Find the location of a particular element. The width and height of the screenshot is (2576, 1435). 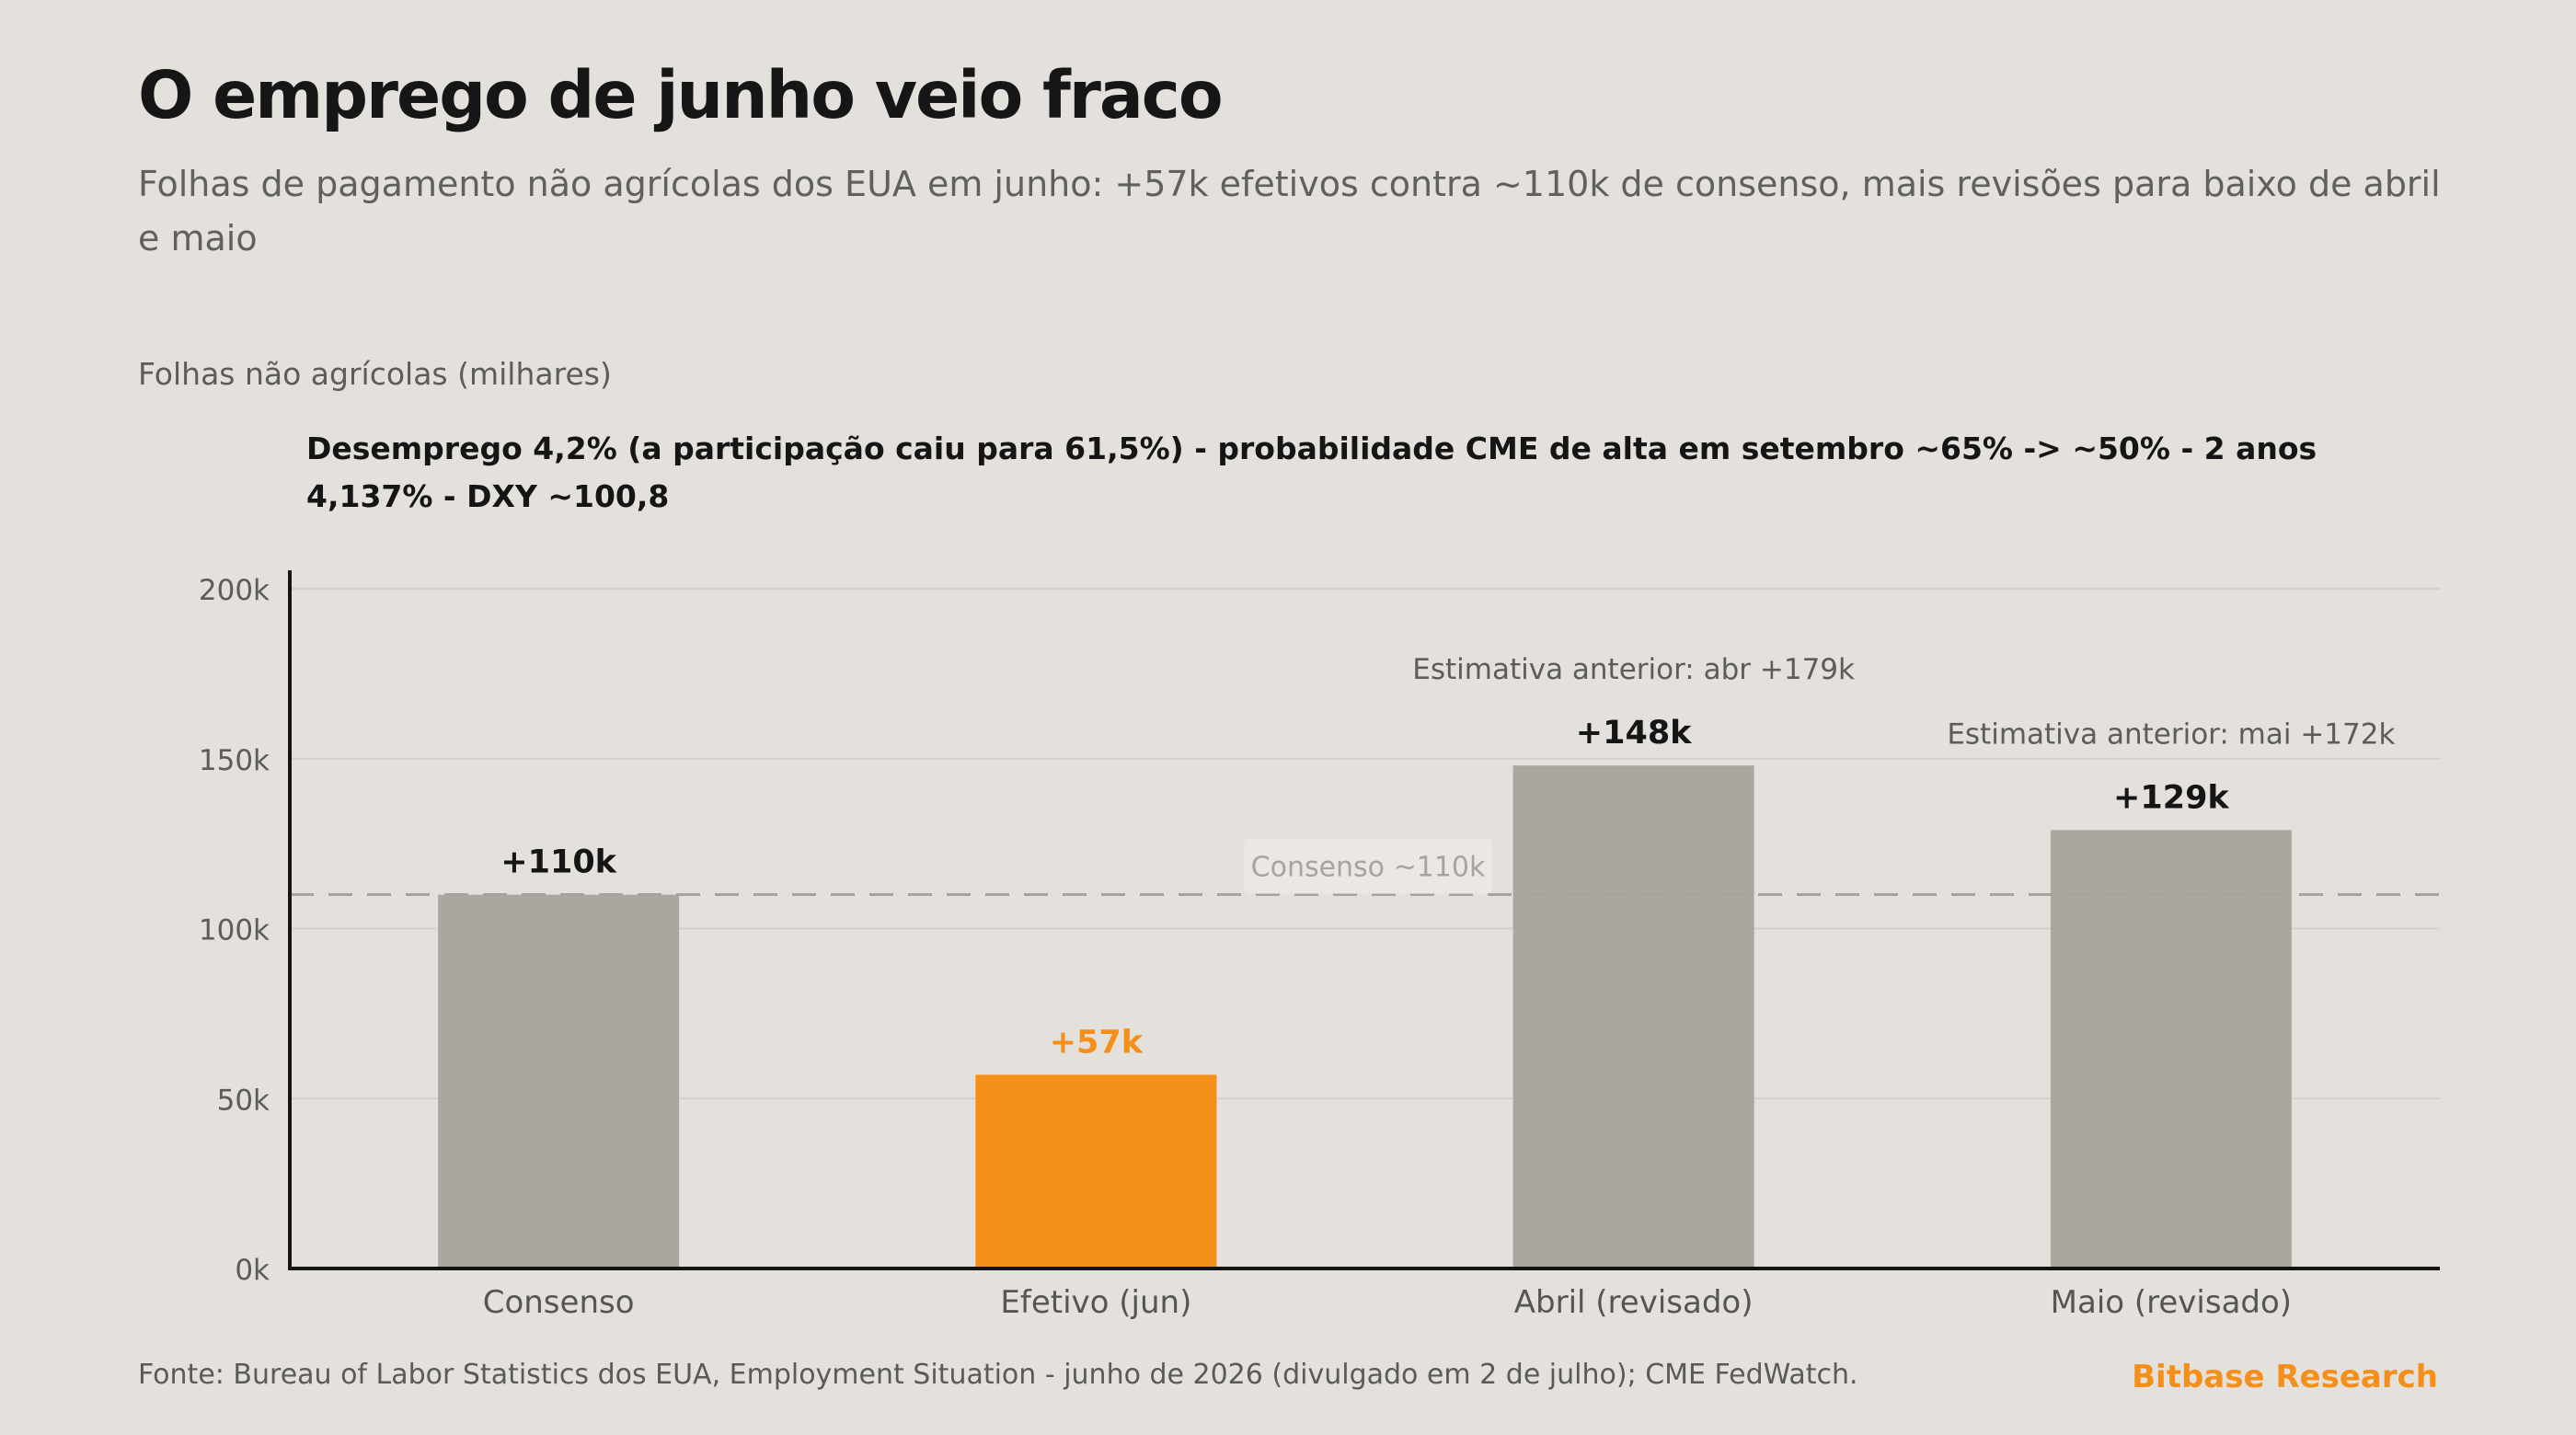

y-tick-label: 100k is located at coordinates (234, 930).